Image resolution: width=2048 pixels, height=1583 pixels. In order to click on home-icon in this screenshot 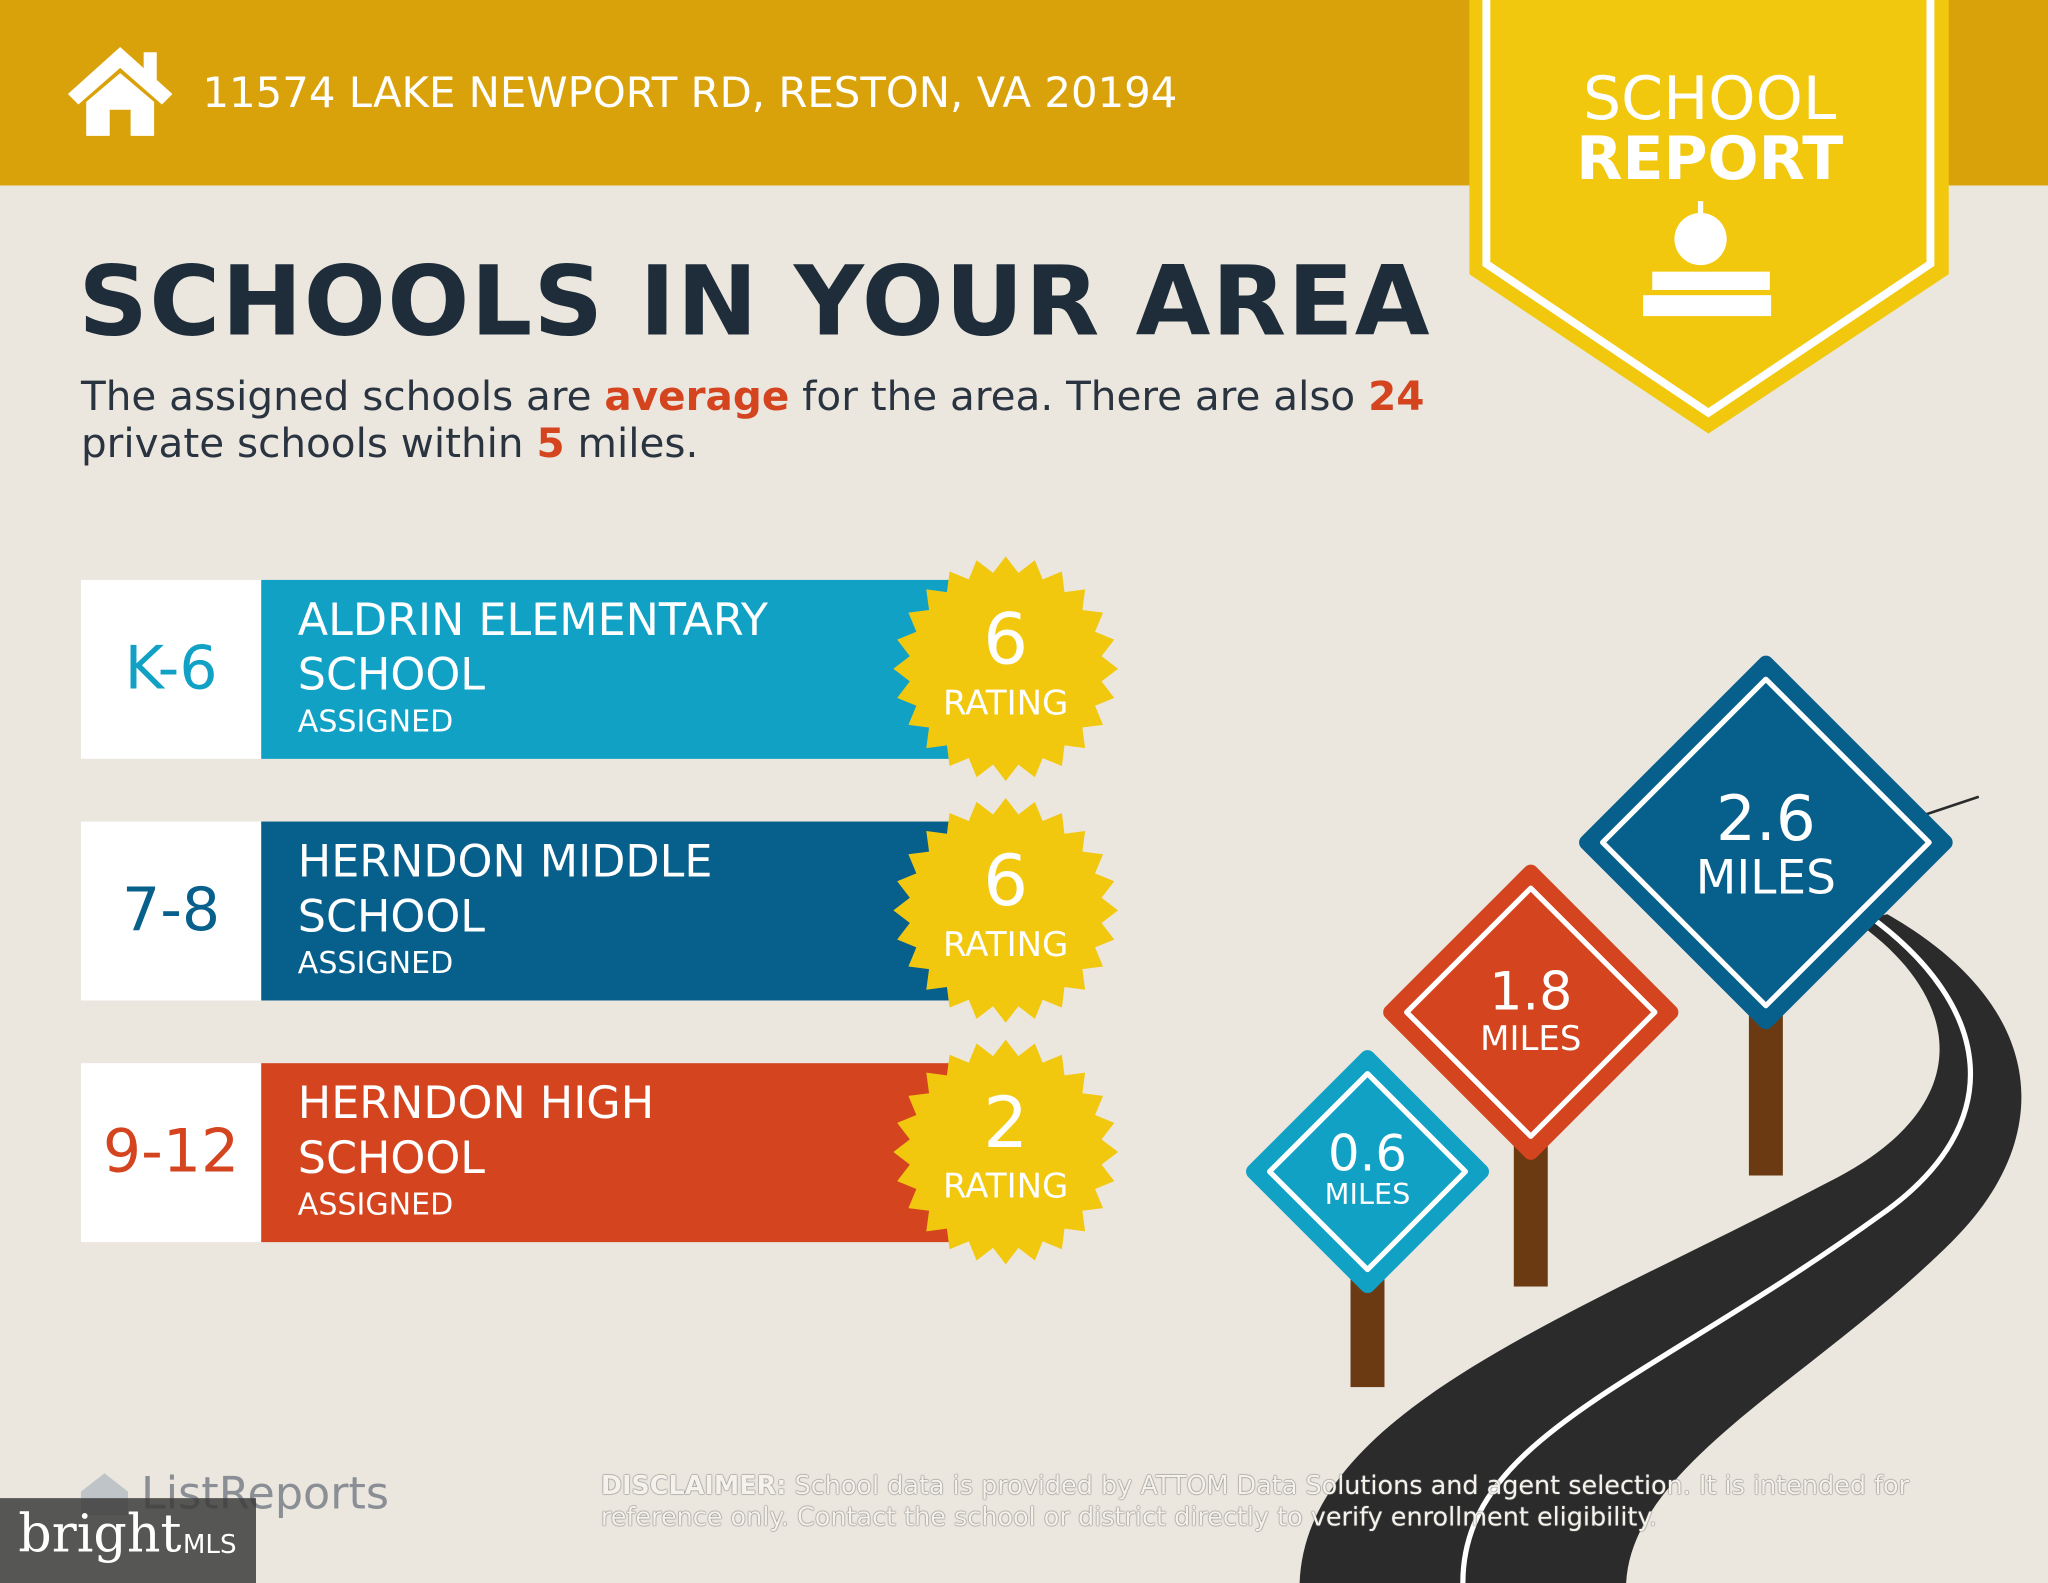, I will do `click(120, 91)`.